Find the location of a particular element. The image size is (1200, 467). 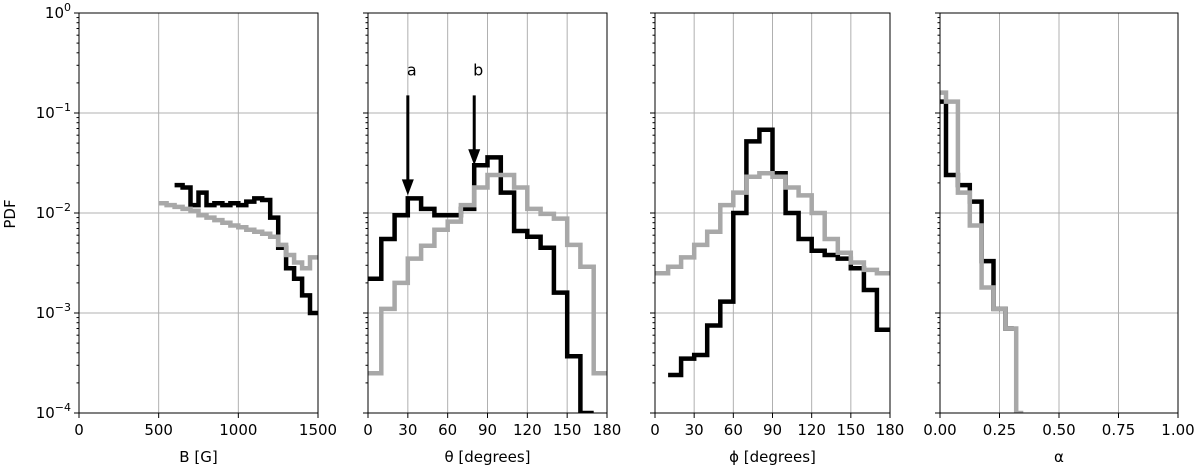

y-tick-label: 10⁰ is located at coordinates (58, 11).